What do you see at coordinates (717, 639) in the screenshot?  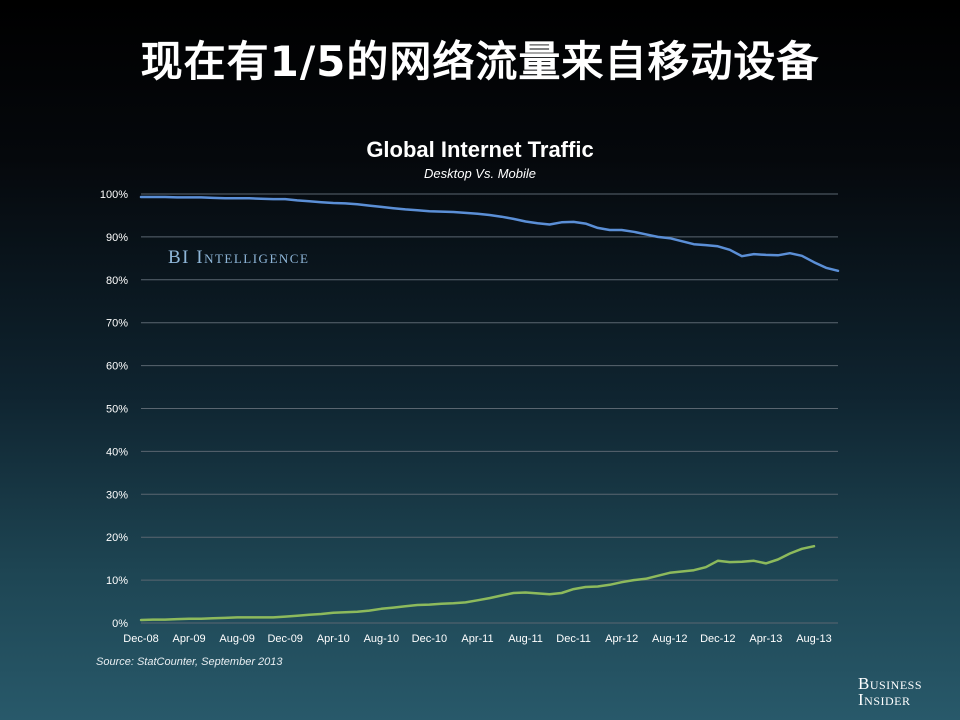 I see `x-tick-label: Dec-12` at bounding box center [717, 639].